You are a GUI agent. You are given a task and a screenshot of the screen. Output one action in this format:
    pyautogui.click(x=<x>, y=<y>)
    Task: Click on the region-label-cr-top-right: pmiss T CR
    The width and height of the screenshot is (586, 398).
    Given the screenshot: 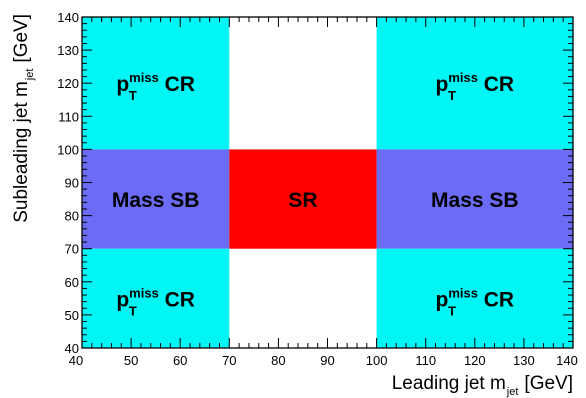 What is the action you would take?
    pyautogui.click(x=475, y=86)
    